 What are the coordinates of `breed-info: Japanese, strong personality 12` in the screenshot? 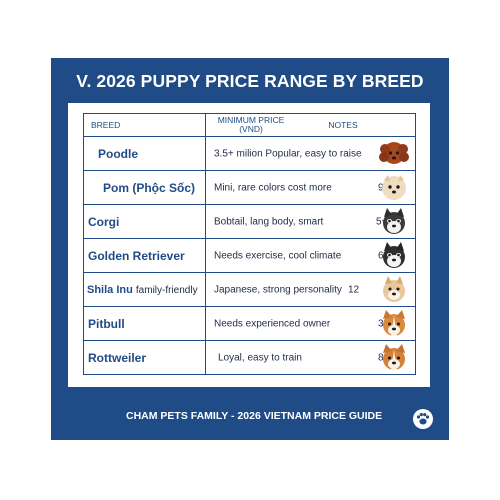 It's located at (310, 289).